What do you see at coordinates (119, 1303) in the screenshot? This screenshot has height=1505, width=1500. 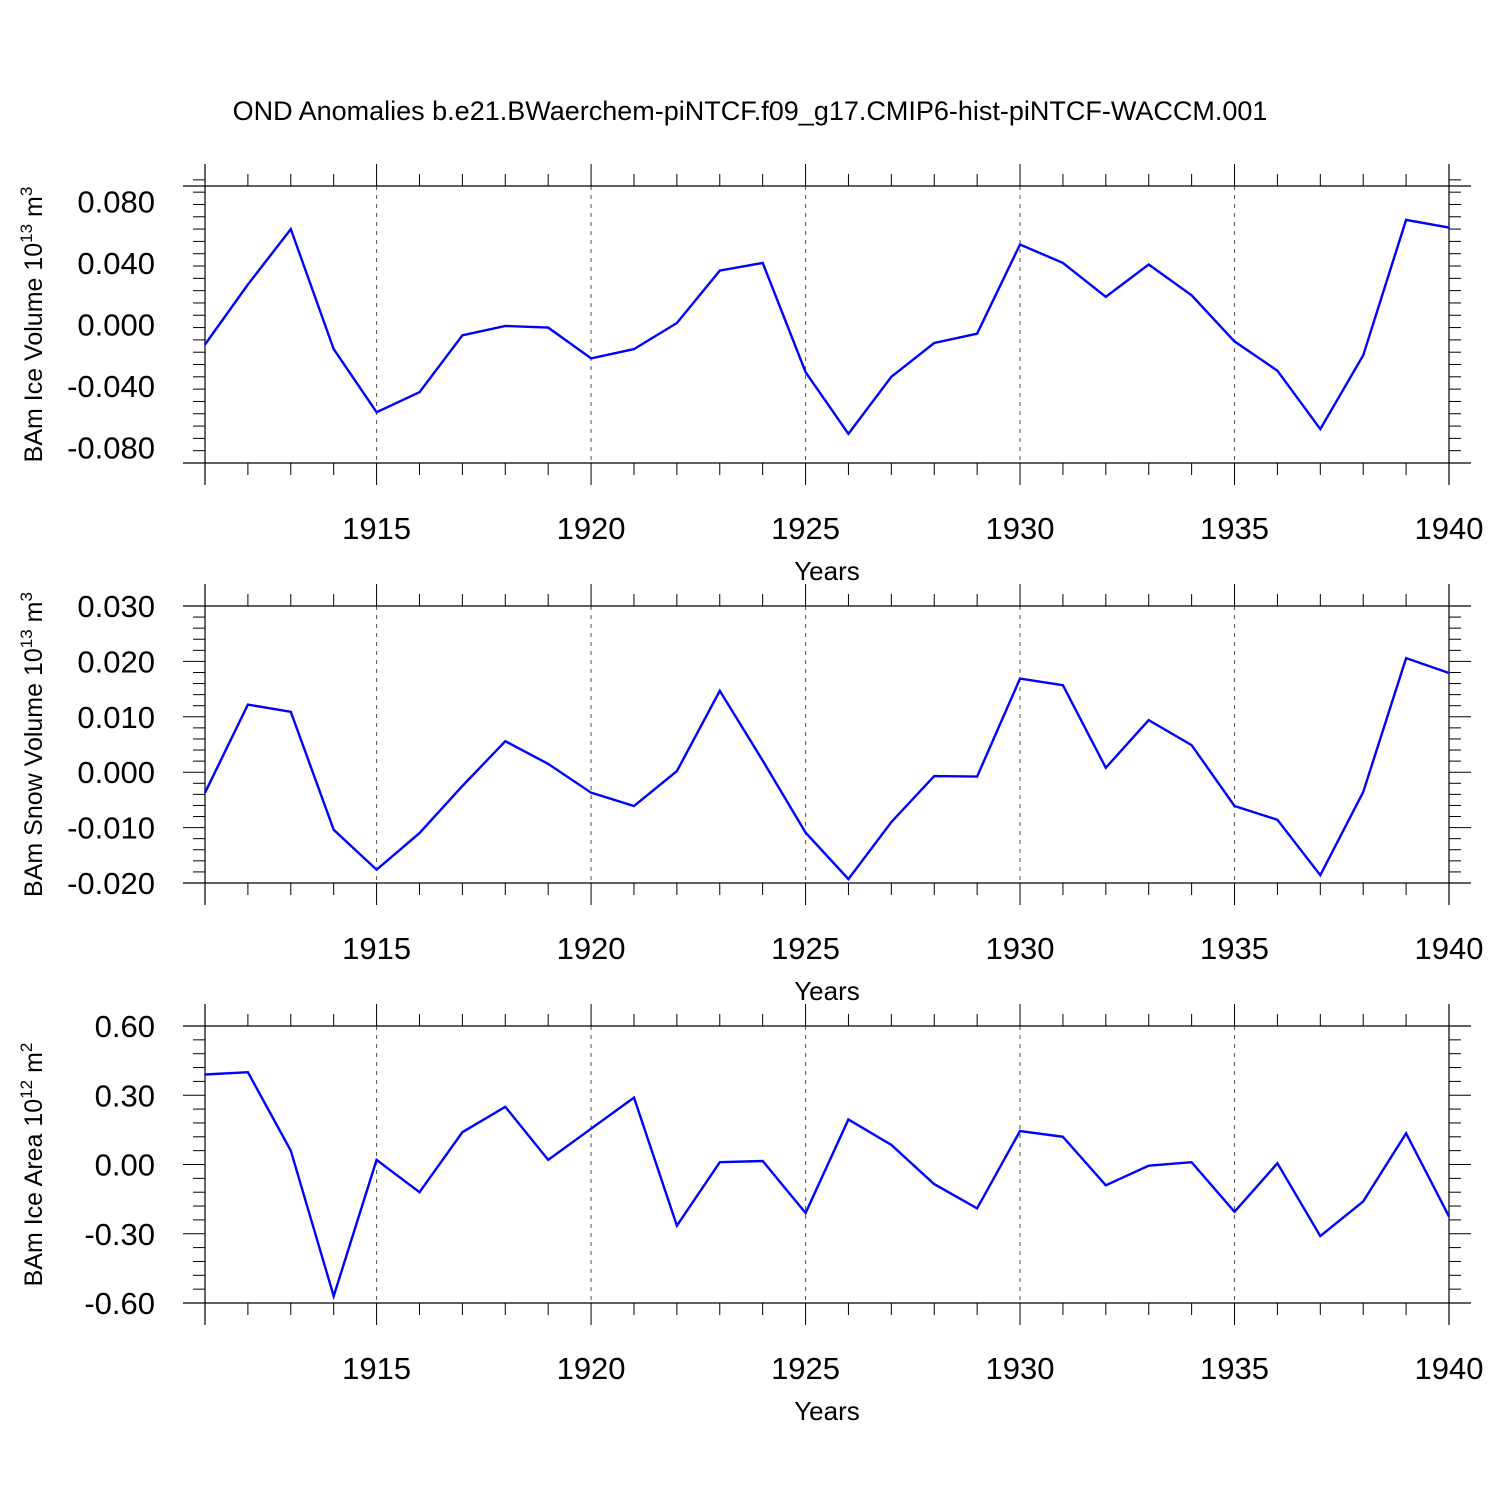 I see `y-tick-label: -0.60` at bounding box center [119, 1303].